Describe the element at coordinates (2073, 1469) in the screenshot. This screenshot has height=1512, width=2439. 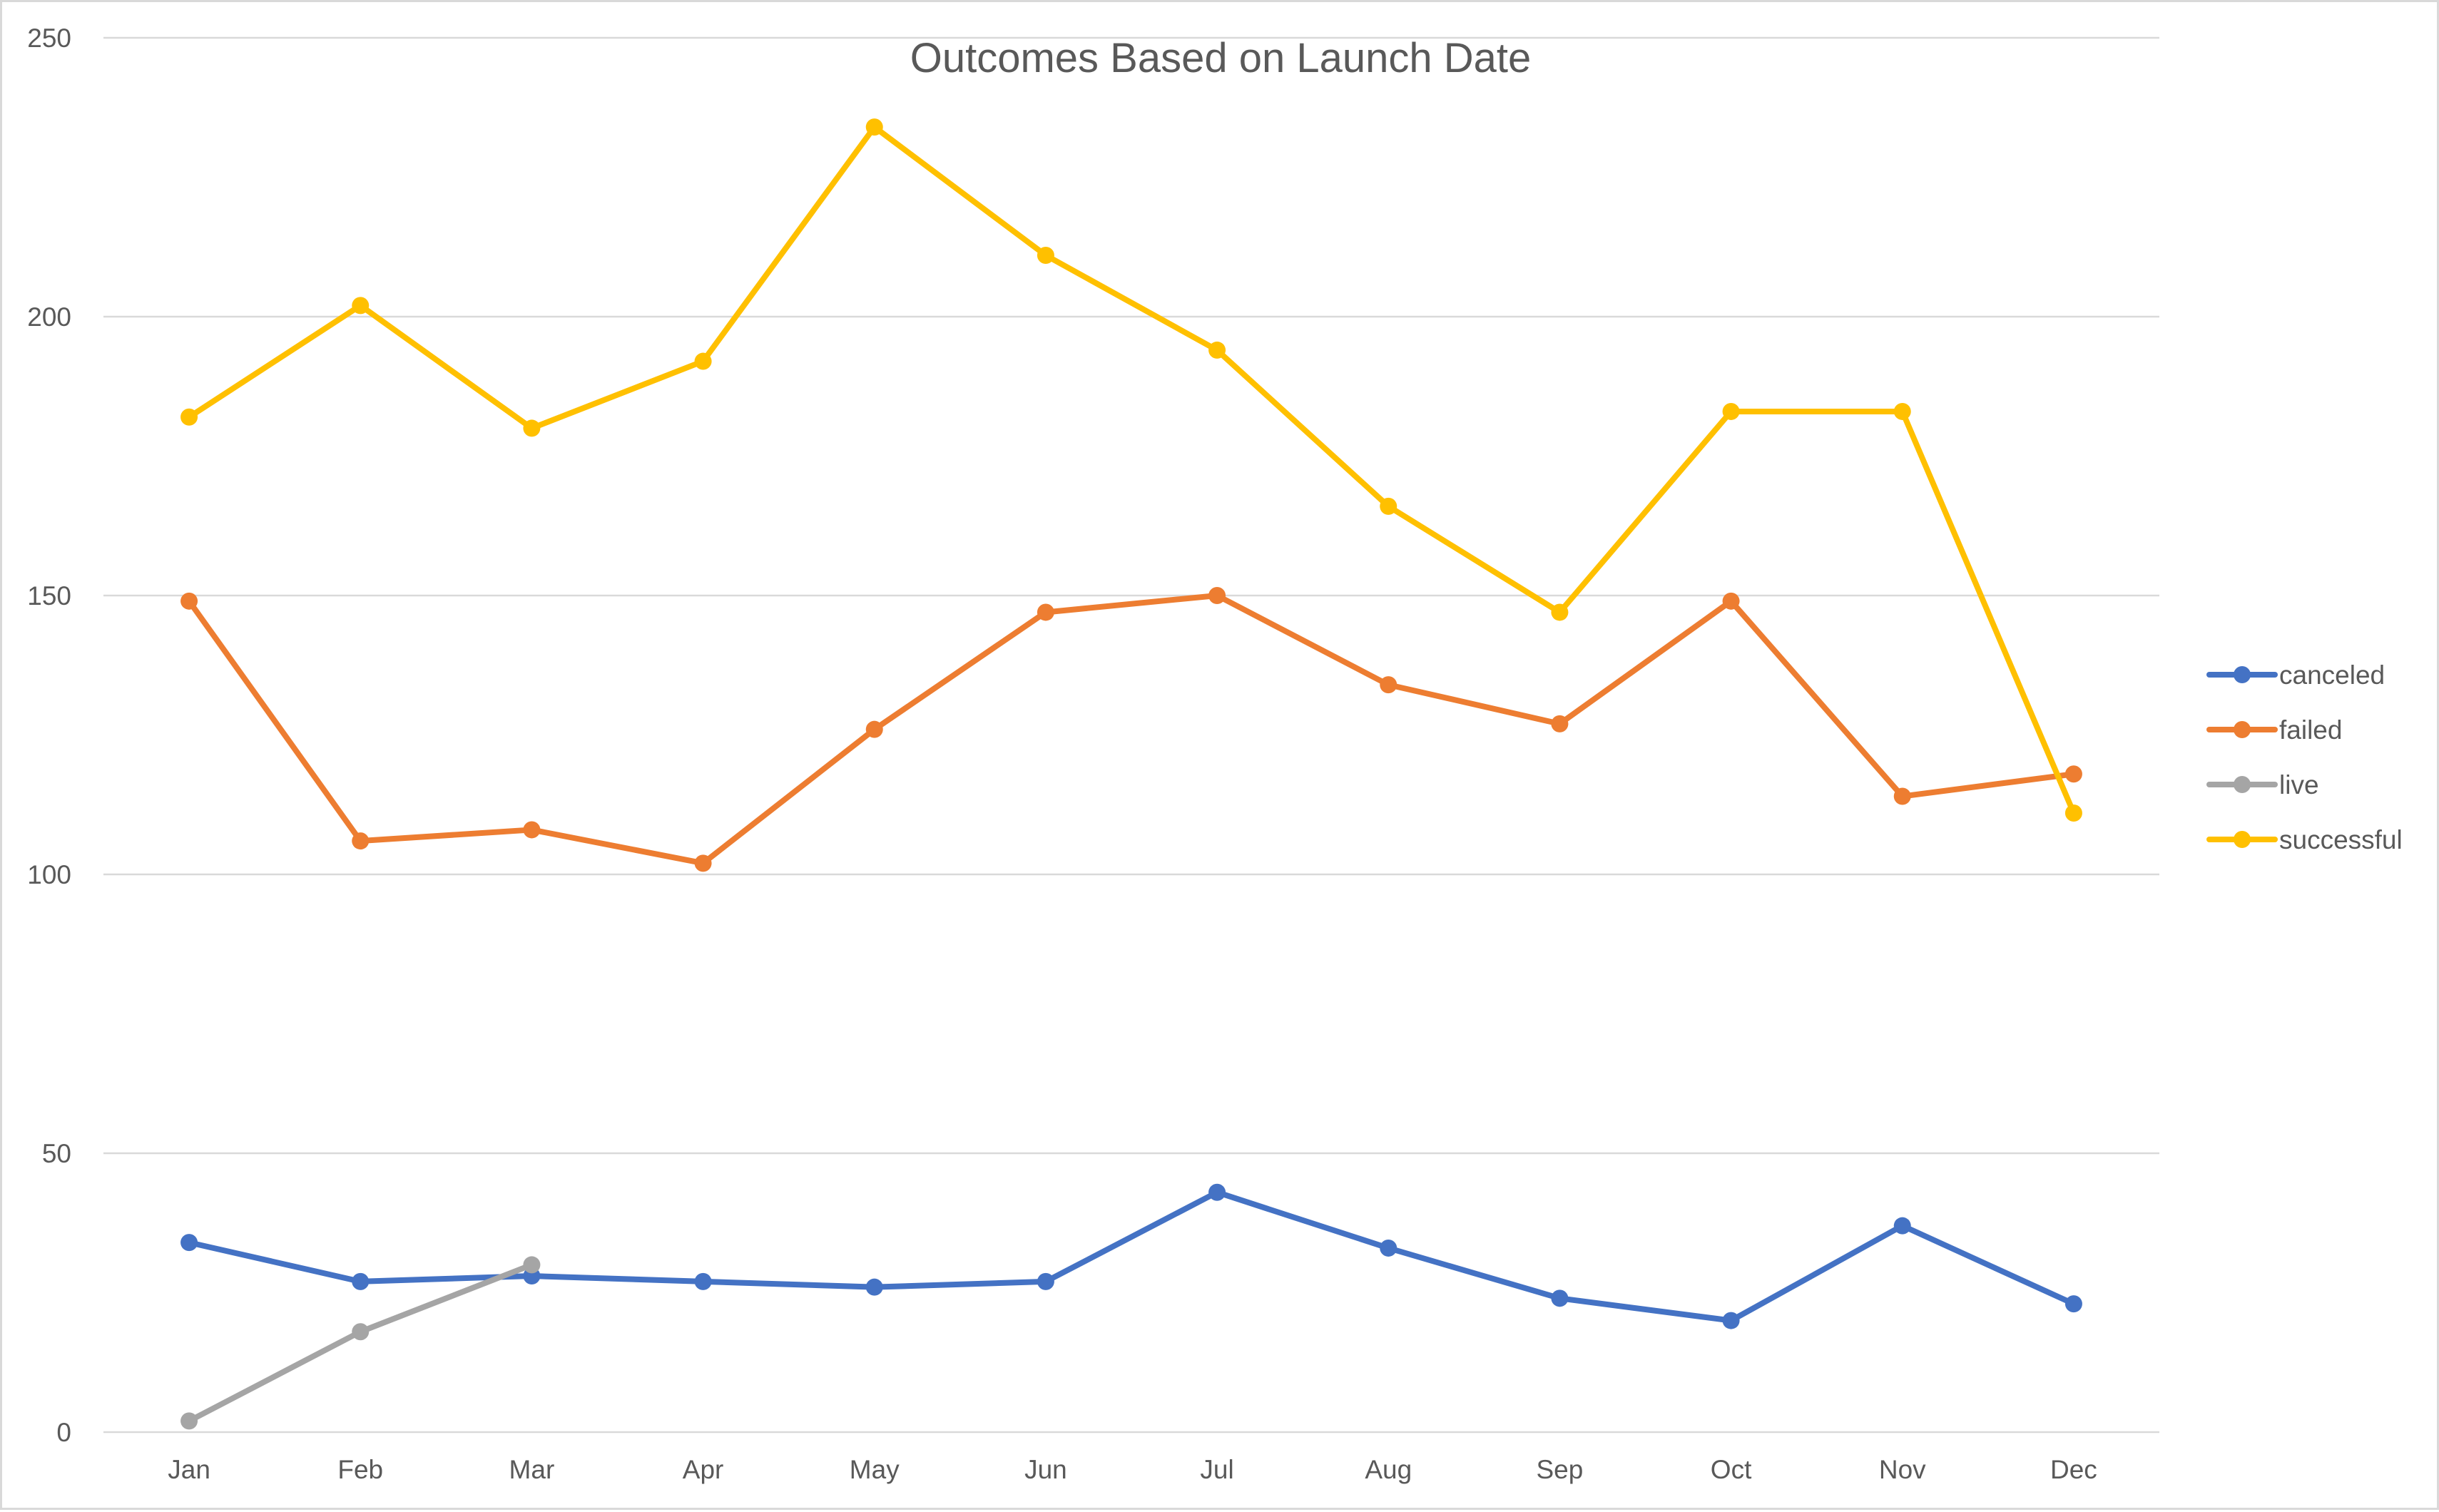
I see `x-tick-label: Dec` at that location.